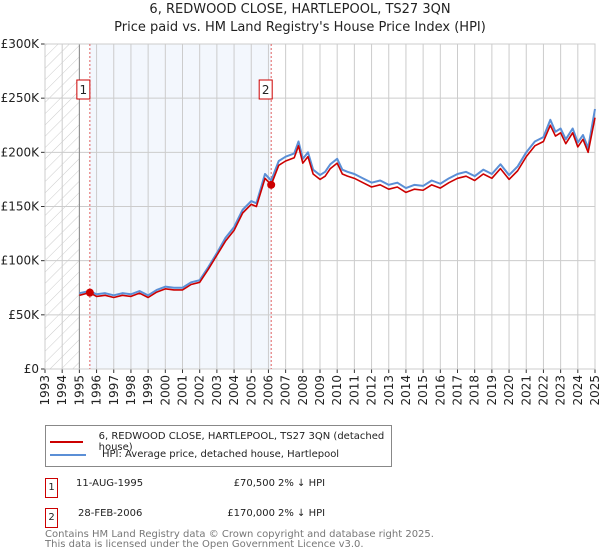  What do you see at coordinates (543, 390) in the screenshot?
I see `x-tick-label: 2022` at bounding box center [543, 390].